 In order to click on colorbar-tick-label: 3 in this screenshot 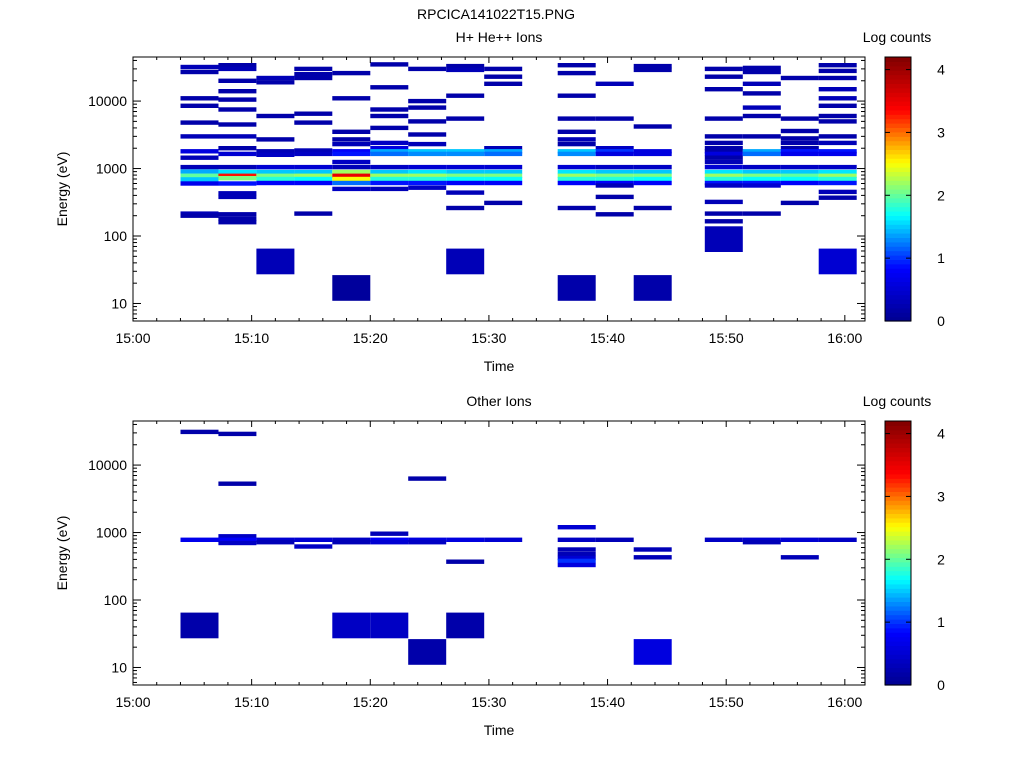, I will do `click(941, 496)`.